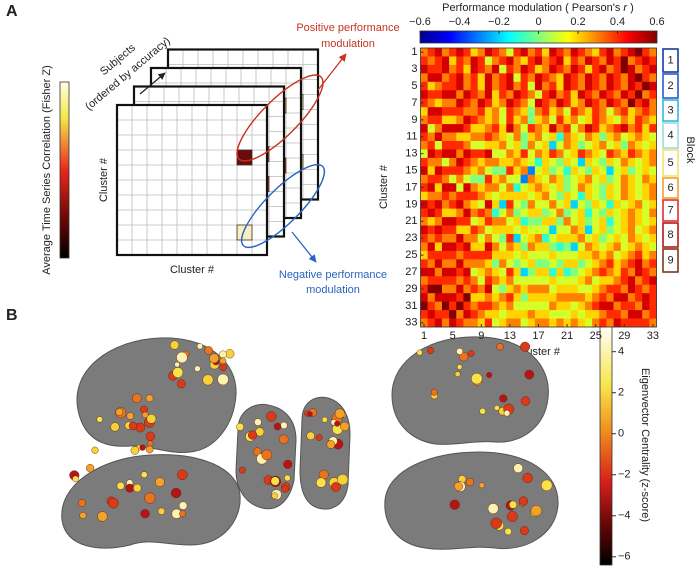 This screenshot has height=574, width=697. What do you see at coordinates (670, 235) in the screenshot?
I see `block-label: 8` at bounding box center [670, 235].